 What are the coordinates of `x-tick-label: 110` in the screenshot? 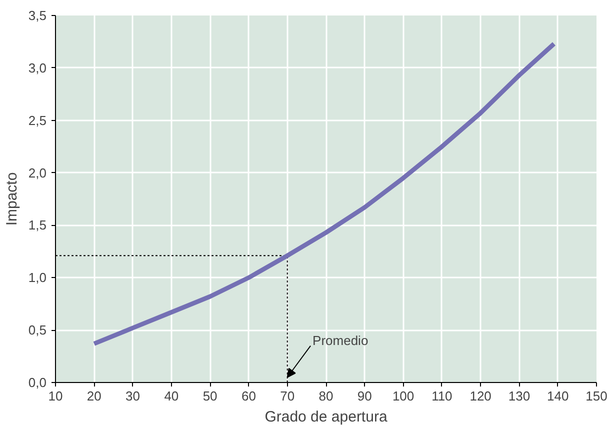 It's located at (442, 396).